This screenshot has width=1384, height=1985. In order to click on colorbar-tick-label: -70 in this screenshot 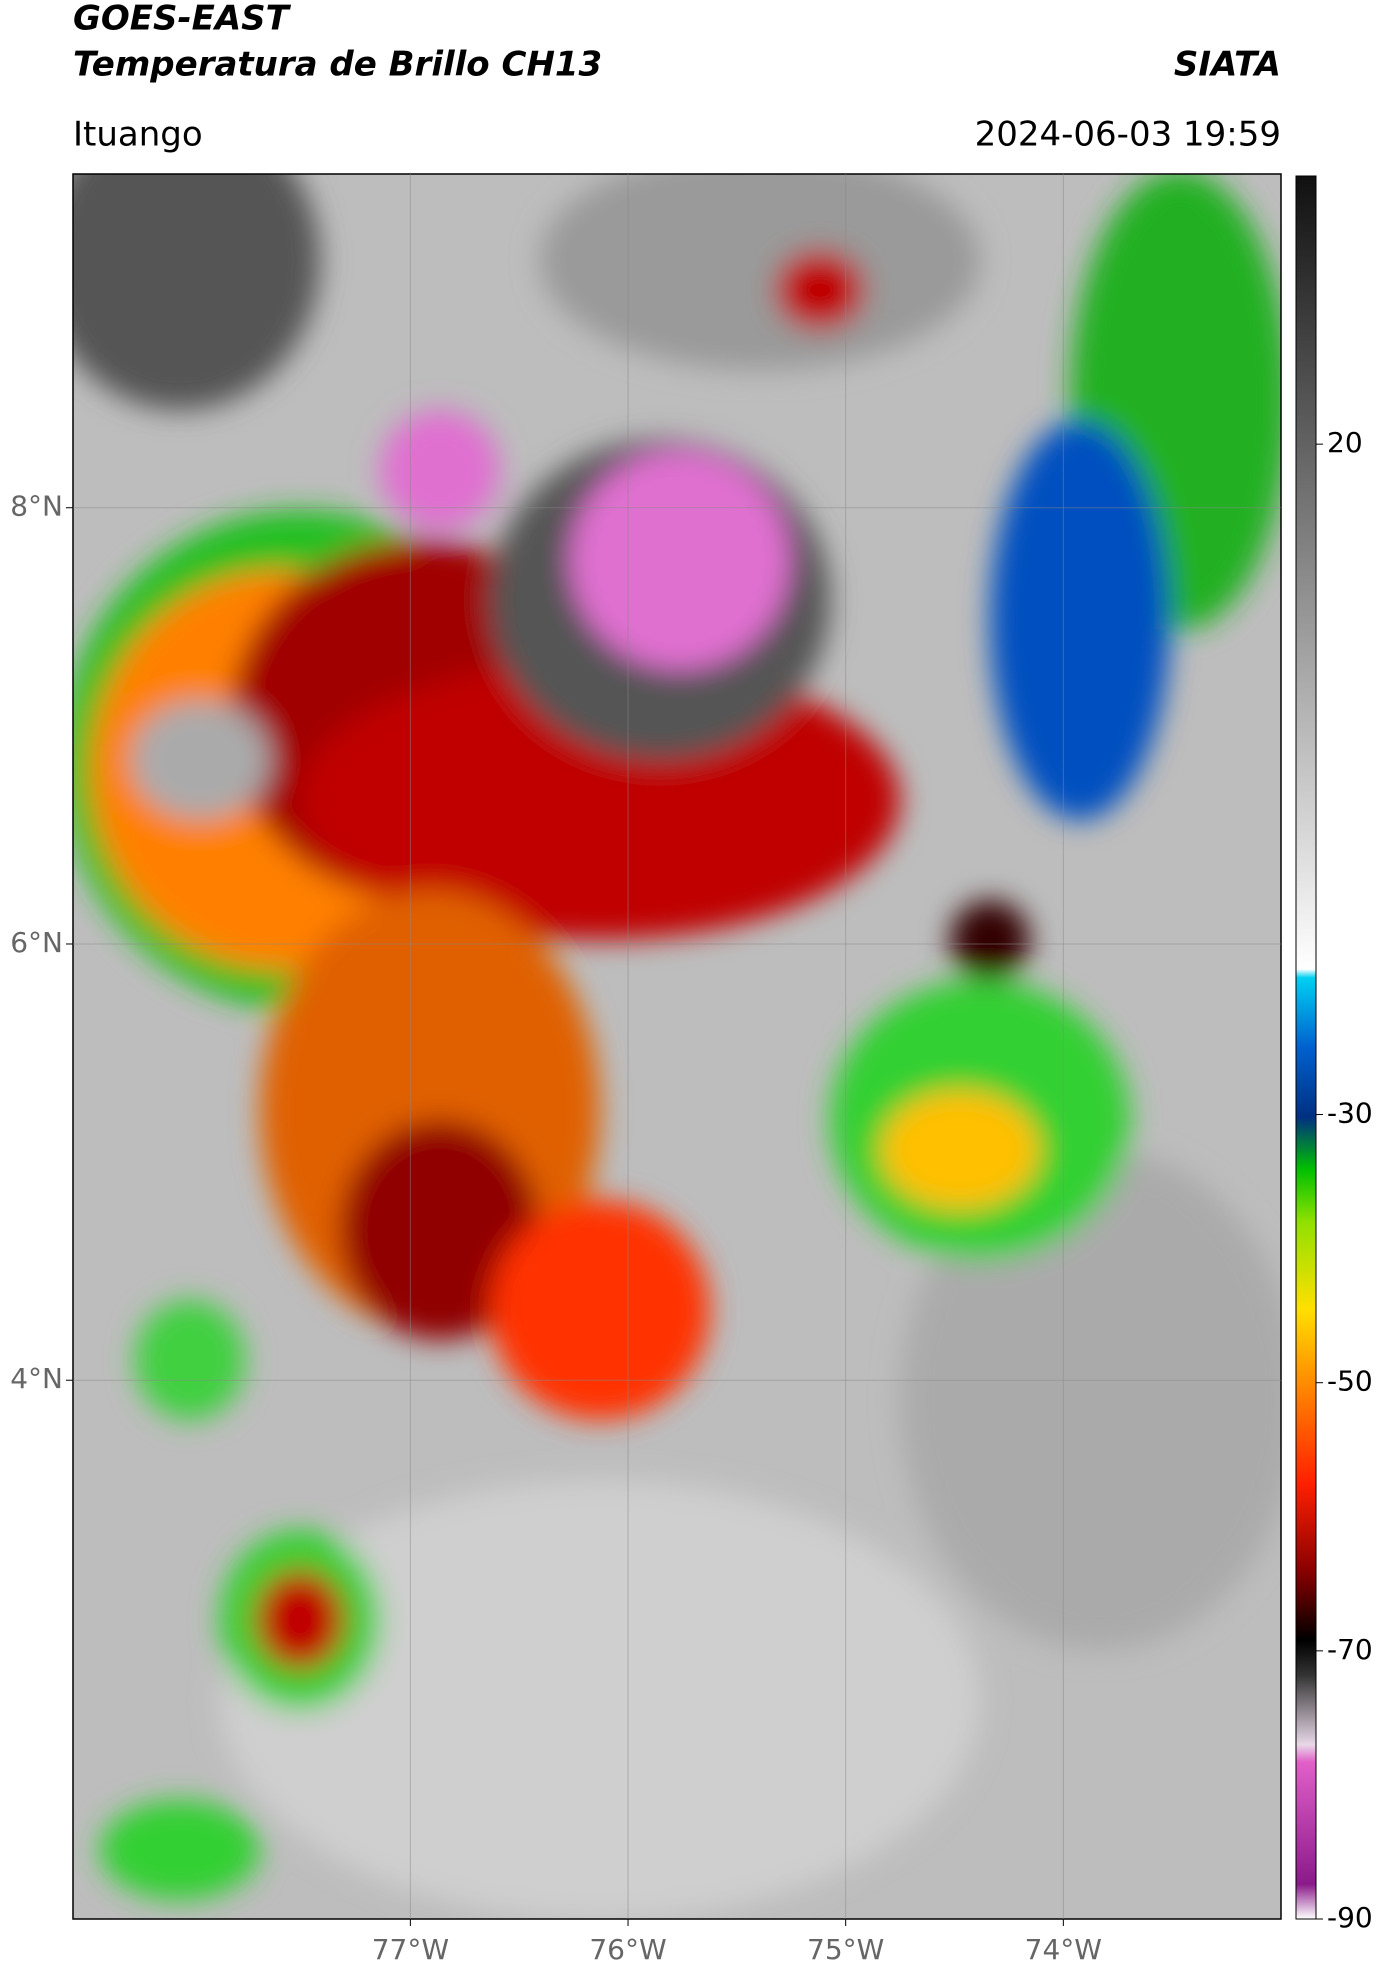, I will do `click(1350, 1649)`.